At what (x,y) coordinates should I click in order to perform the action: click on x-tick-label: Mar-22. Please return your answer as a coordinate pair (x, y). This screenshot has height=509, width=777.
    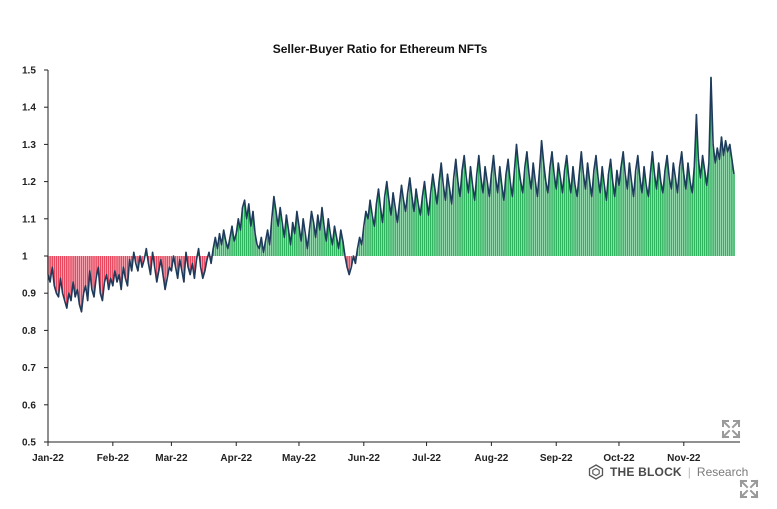
    Looking at the image, I should click on (171, 458).